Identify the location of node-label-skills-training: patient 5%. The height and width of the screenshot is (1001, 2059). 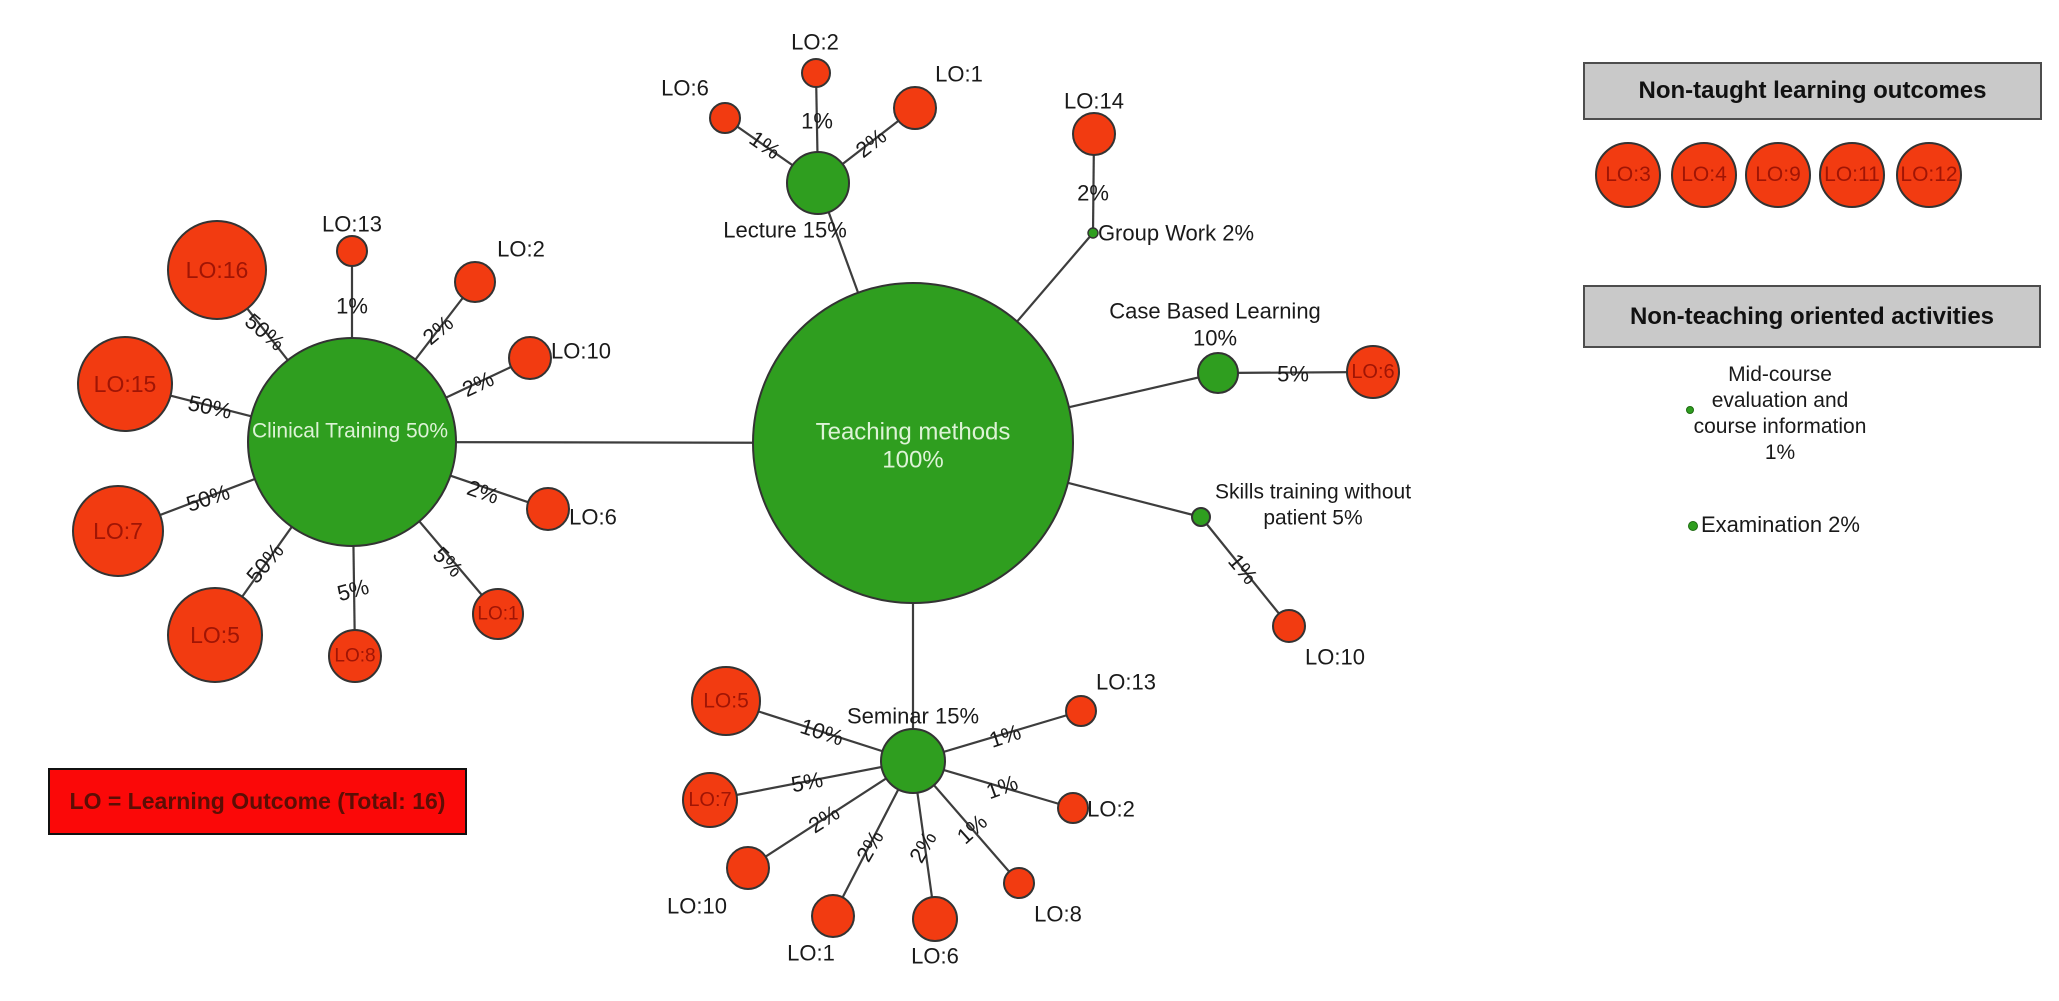
(1312, 518).